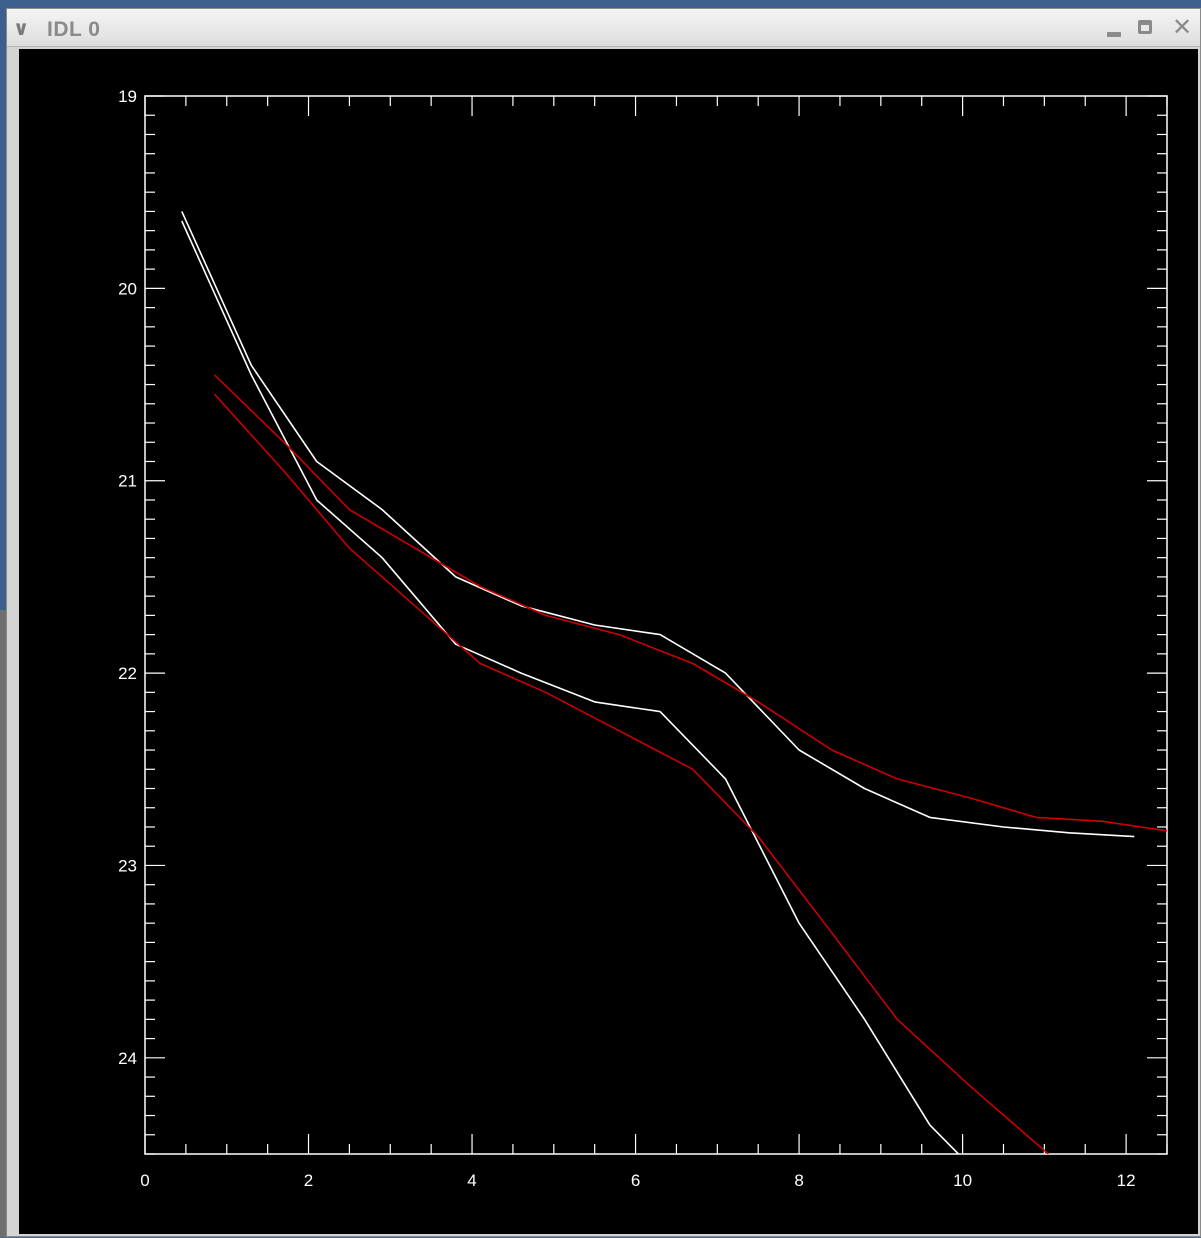  What do you see at coordinates (1126, 1180) in the screenshot?
I see `x-tick-label: 12` at bounding box center [1126, 1180].